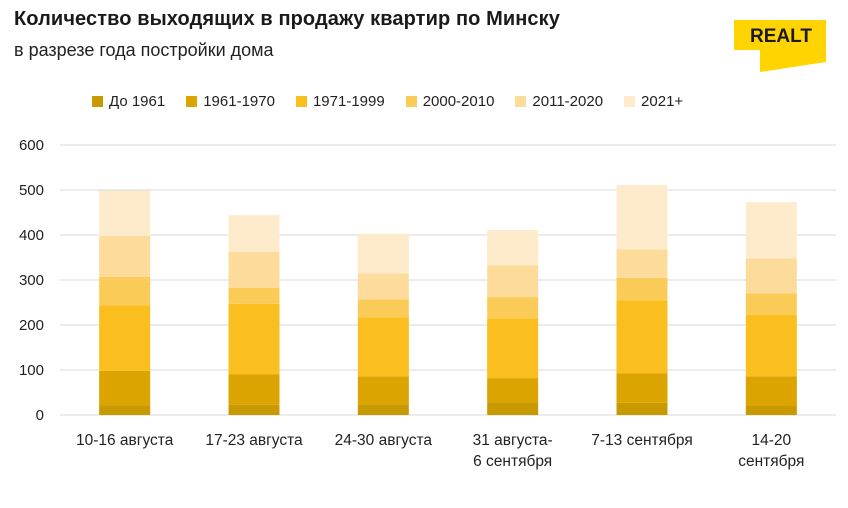 The image size is (848, 508). What do you see at coordinates (31, 190) in the screenshot?
I see `y-tick-label: 500` at bounding box center [31, 190].